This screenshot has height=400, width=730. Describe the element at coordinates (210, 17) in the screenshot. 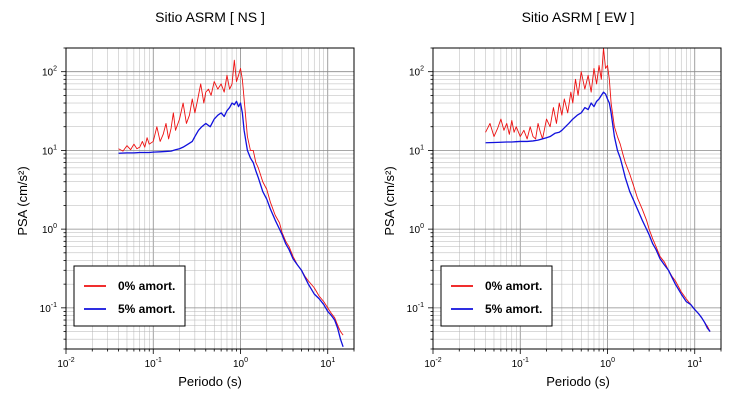

I see `chart-title: Sitio ASRM [ NS ]` at that location.